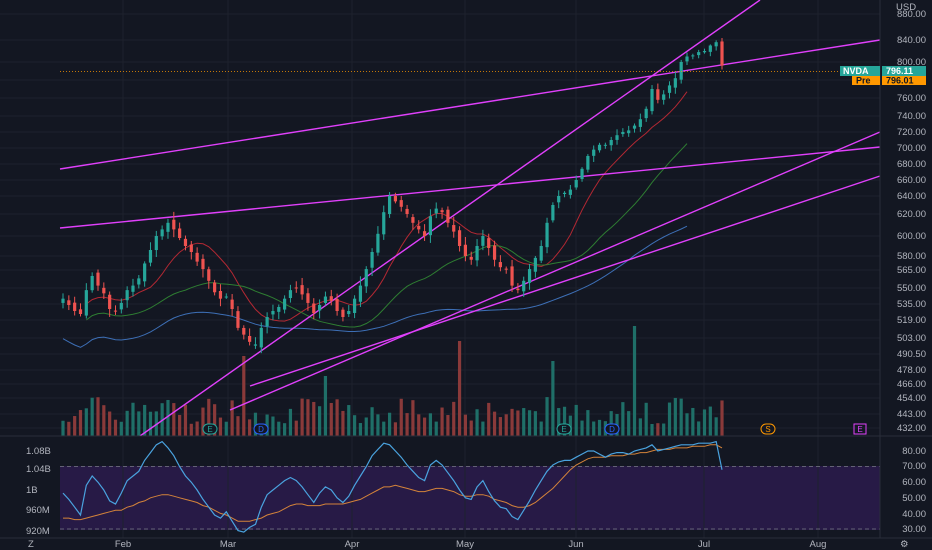  What do you see at coordinates (228, 544) in the screenshot?
I see `time-tick-label: Mar` at bounding box center [228, 544].